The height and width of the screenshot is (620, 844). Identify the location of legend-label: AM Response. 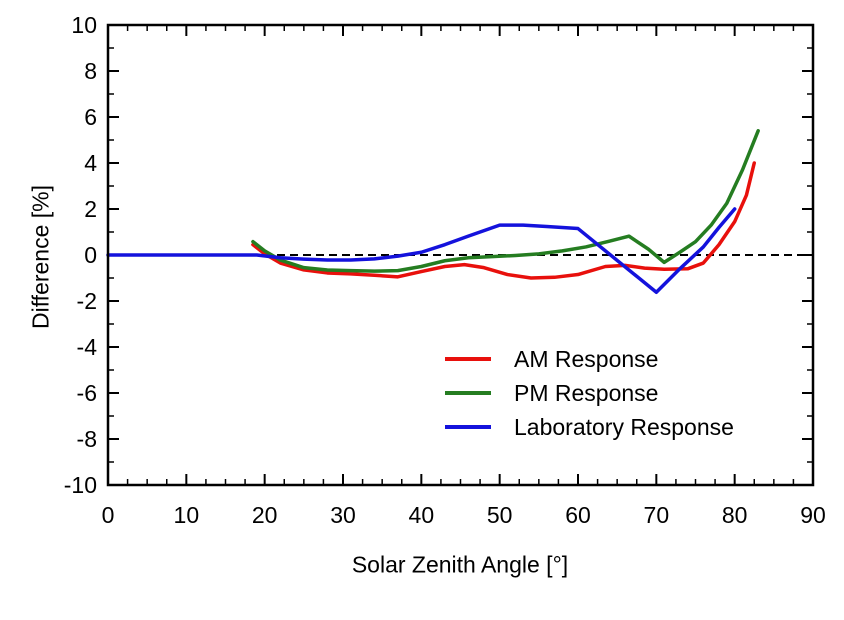
(586, 358).